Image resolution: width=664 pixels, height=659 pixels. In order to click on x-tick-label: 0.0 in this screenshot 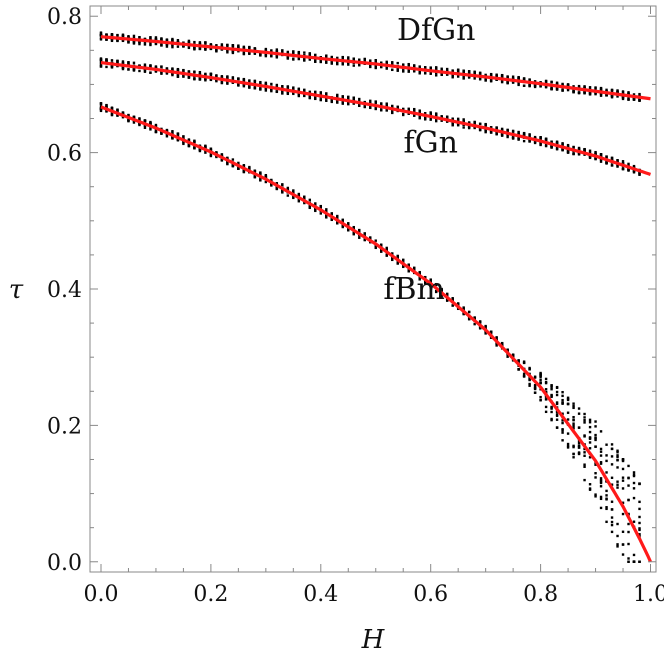, I will do `click(100, 594)`.